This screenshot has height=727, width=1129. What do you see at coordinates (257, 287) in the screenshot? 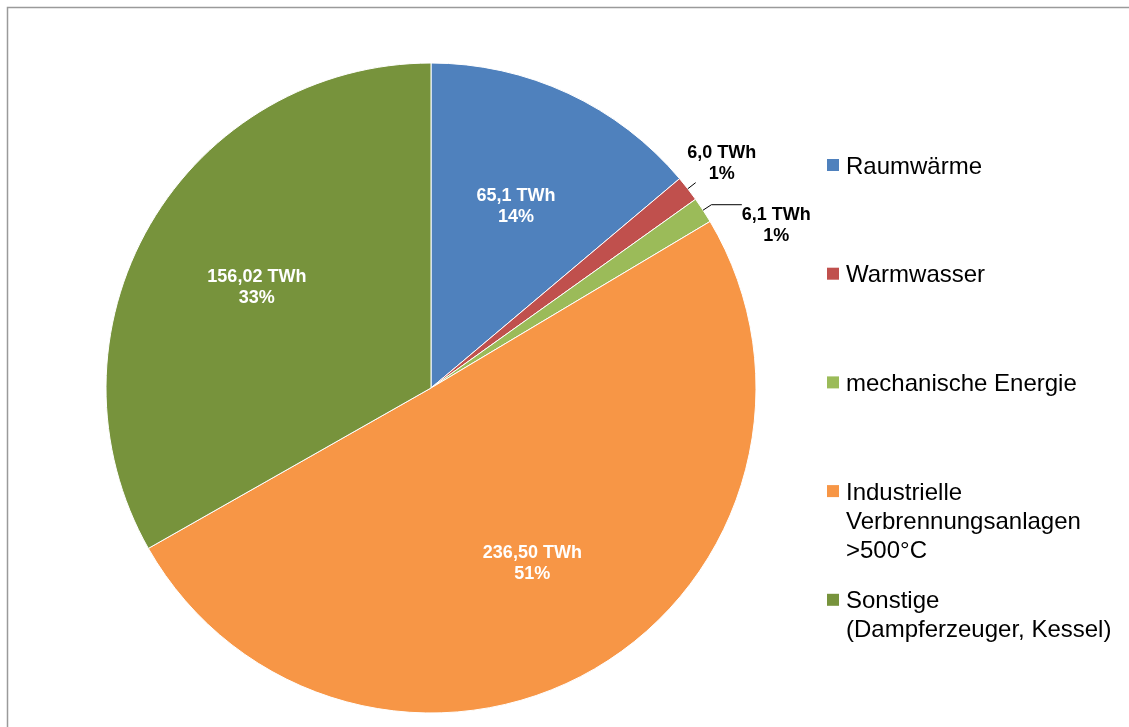
I see `data-label: 156,02 TWh 33%` at bounding box center [257, 287].